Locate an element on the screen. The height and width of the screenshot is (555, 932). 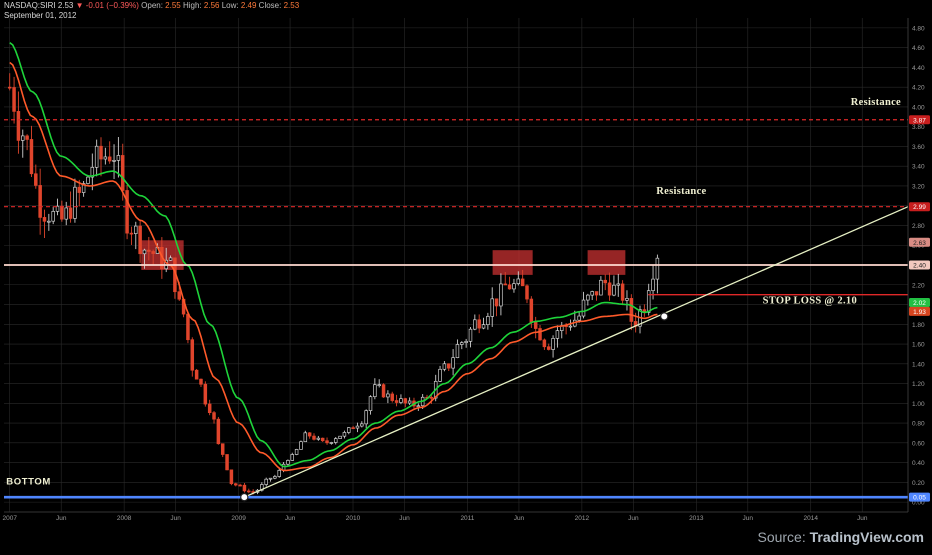
y-tick-label: 4.80 is located at coordinates (918, 28).